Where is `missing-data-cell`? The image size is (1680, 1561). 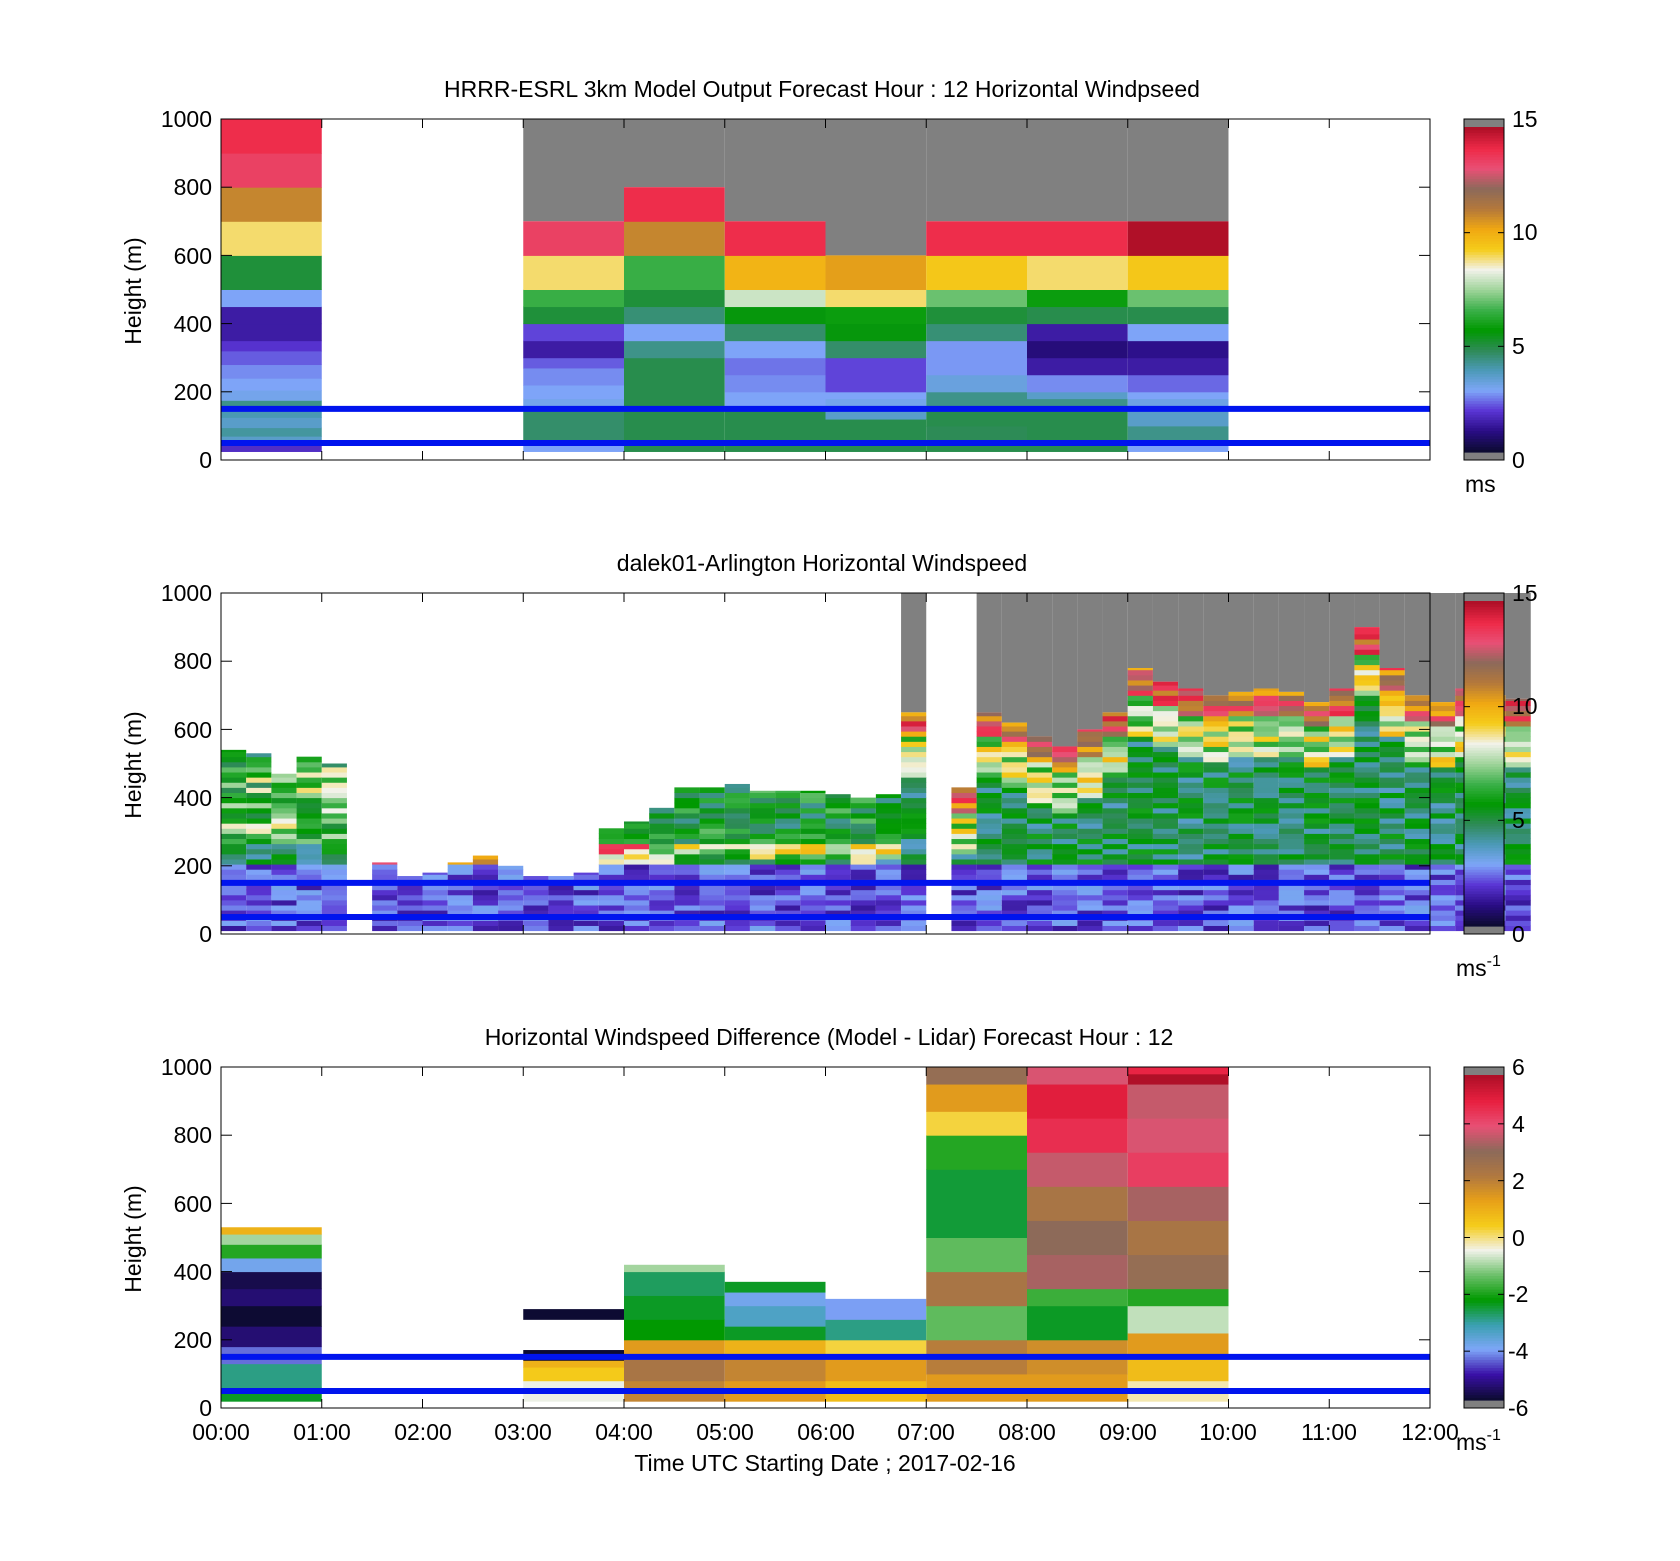 missing-data-cell is located at coordinates (1077, 170).